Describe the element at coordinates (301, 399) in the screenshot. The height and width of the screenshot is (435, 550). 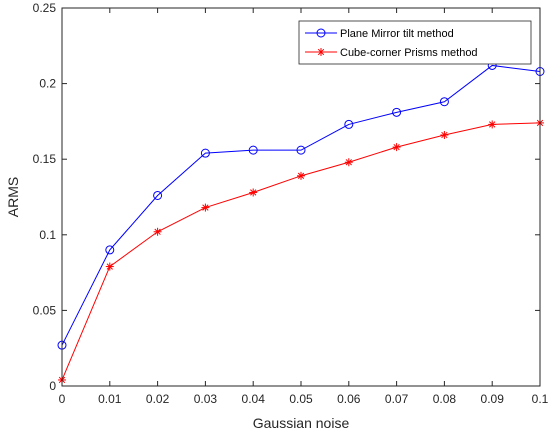
I see `x-tick-label: 0.05` at that location.